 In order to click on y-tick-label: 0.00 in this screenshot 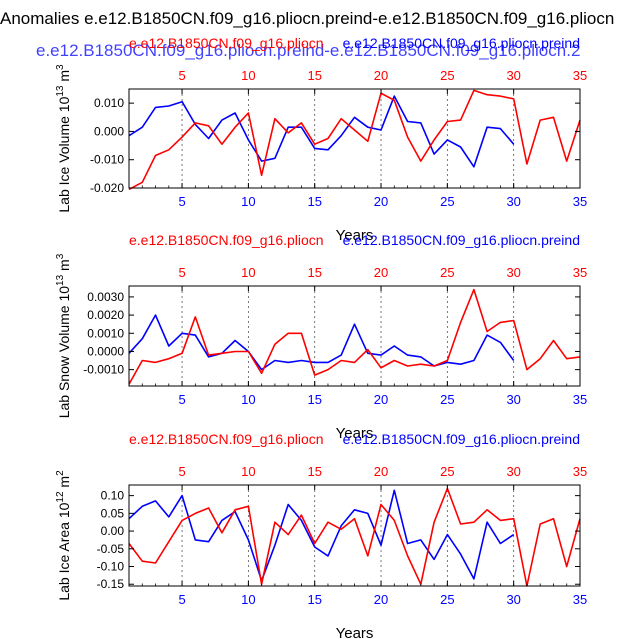, I will do `click(113, 531)`.